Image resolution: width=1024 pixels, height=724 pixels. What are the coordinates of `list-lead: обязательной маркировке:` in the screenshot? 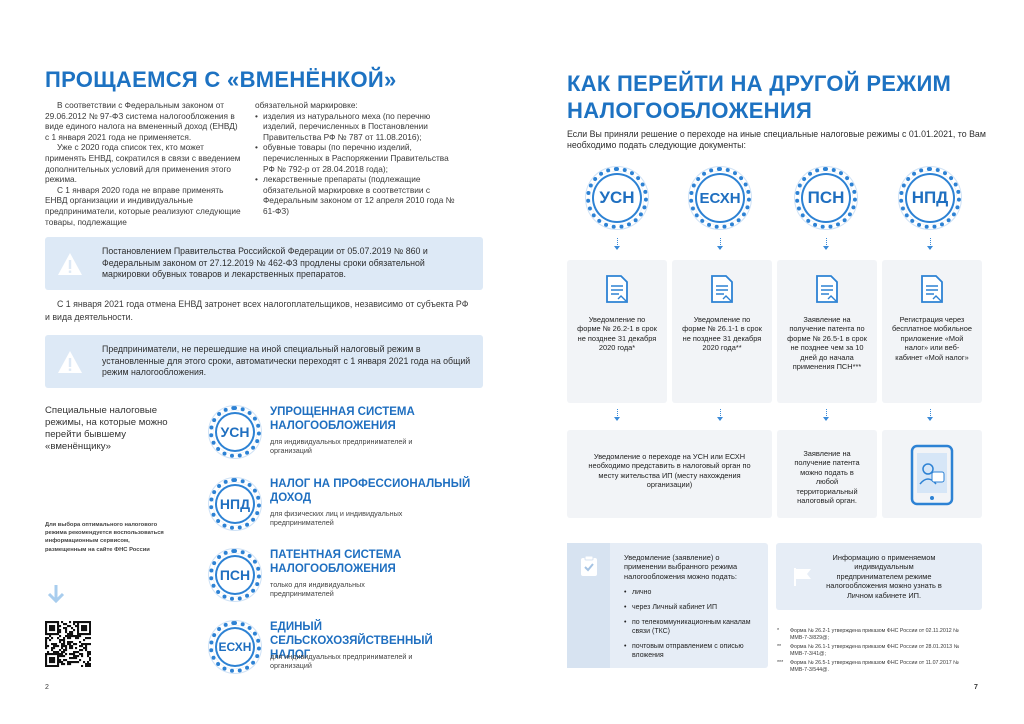 It's located at (306, 105).